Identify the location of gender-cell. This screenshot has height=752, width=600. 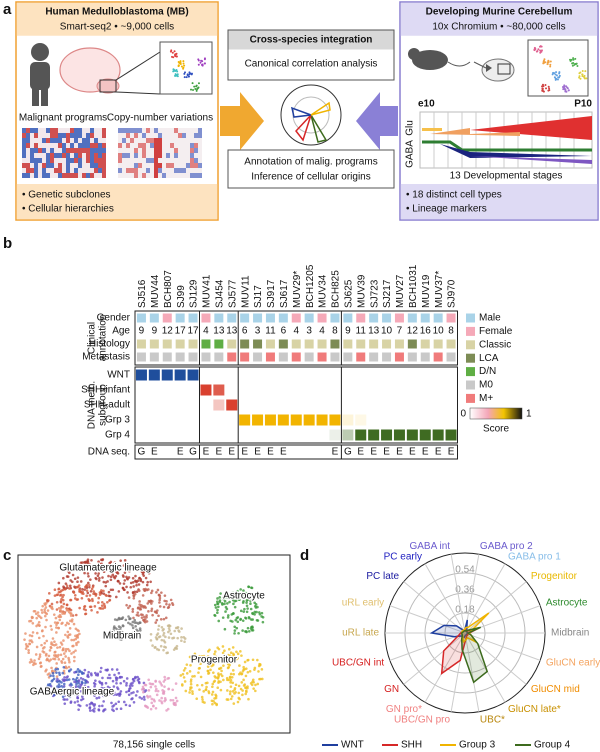
(270, 318).